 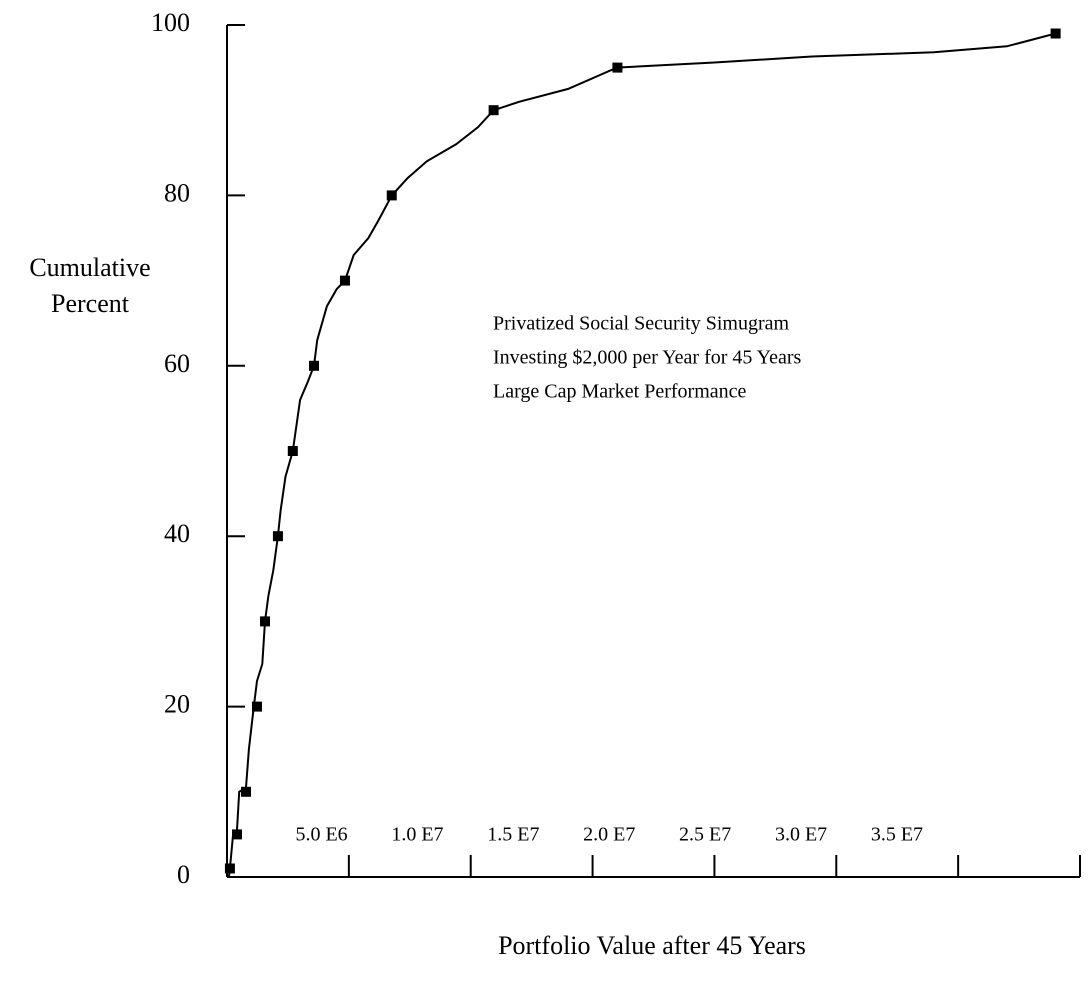 What do you see at coordinates (89, 267) in the screenshot?
I see `y-axis-title: Cumulative` at bounding box center [89, 267].